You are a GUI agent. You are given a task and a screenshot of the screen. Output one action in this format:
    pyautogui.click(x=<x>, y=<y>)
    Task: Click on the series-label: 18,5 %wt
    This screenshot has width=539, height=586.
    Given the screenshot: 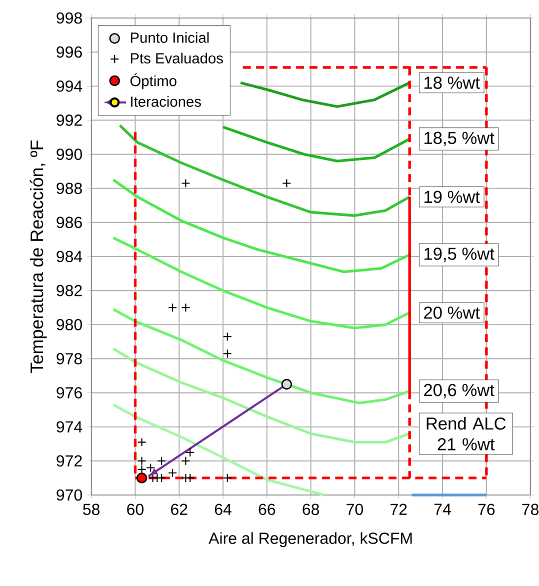 What is the action you would take?
    pyautogui.click(x=459, y=139)
    